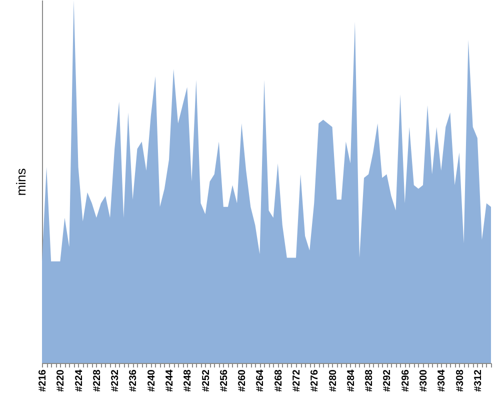  Describe the element at coordinates (406, 380) in the screenshot. I see `x-tick-label: #296` at that location.